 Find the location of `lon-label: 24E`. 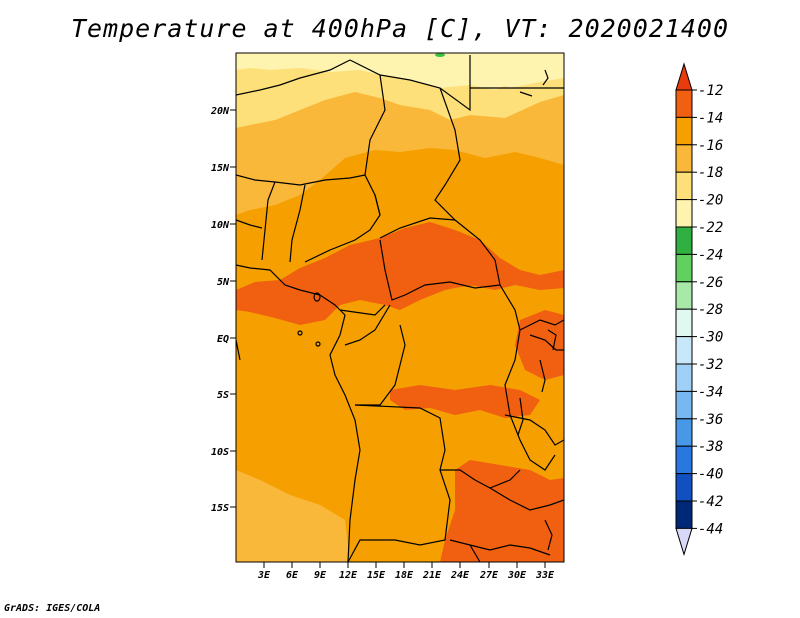

lon-label: 24E is located at coordinates (460, 575).